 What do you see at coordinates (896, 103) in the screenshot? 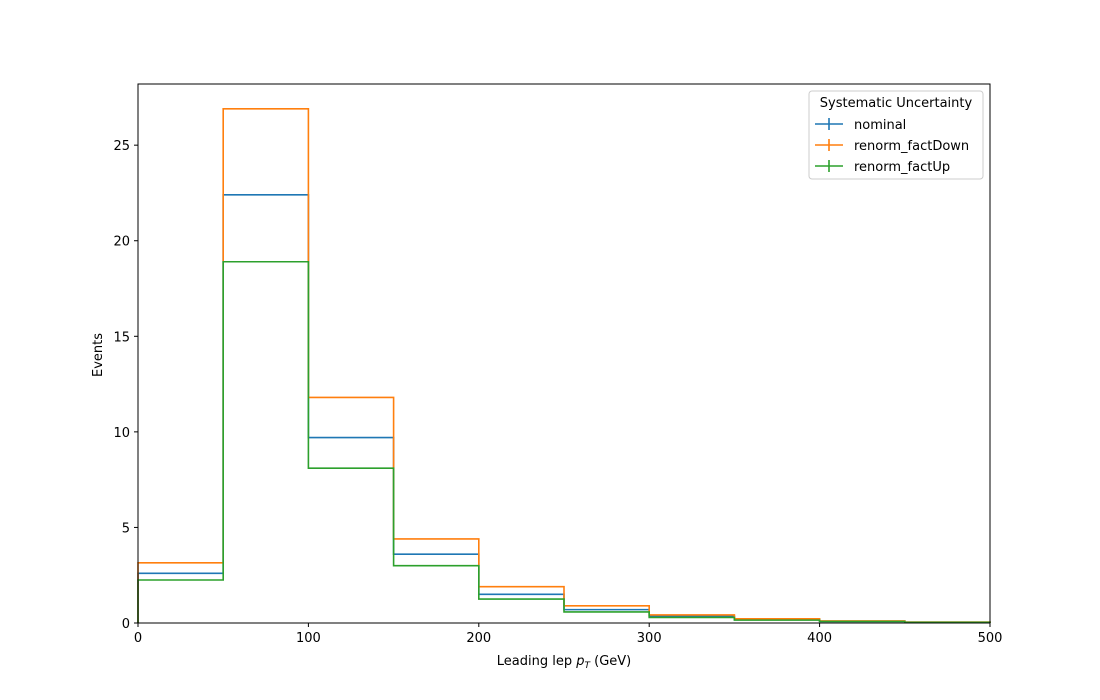
I see `legend-title: Systematic Uncertainty` at bounding box center [896, 103].